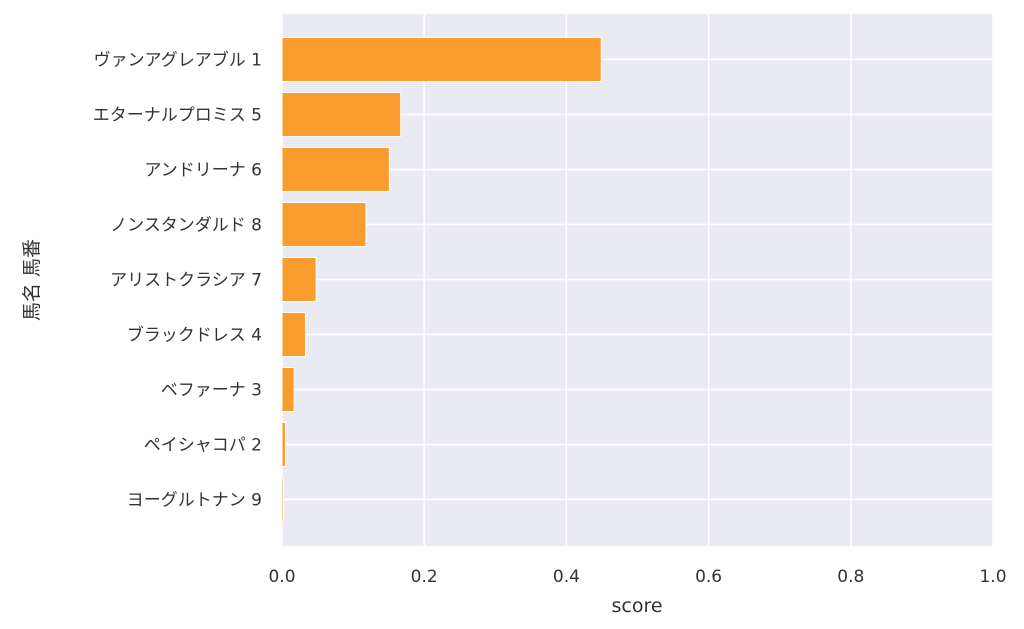  I want to click on x-tick-label: 0.4, so click(566, 577).